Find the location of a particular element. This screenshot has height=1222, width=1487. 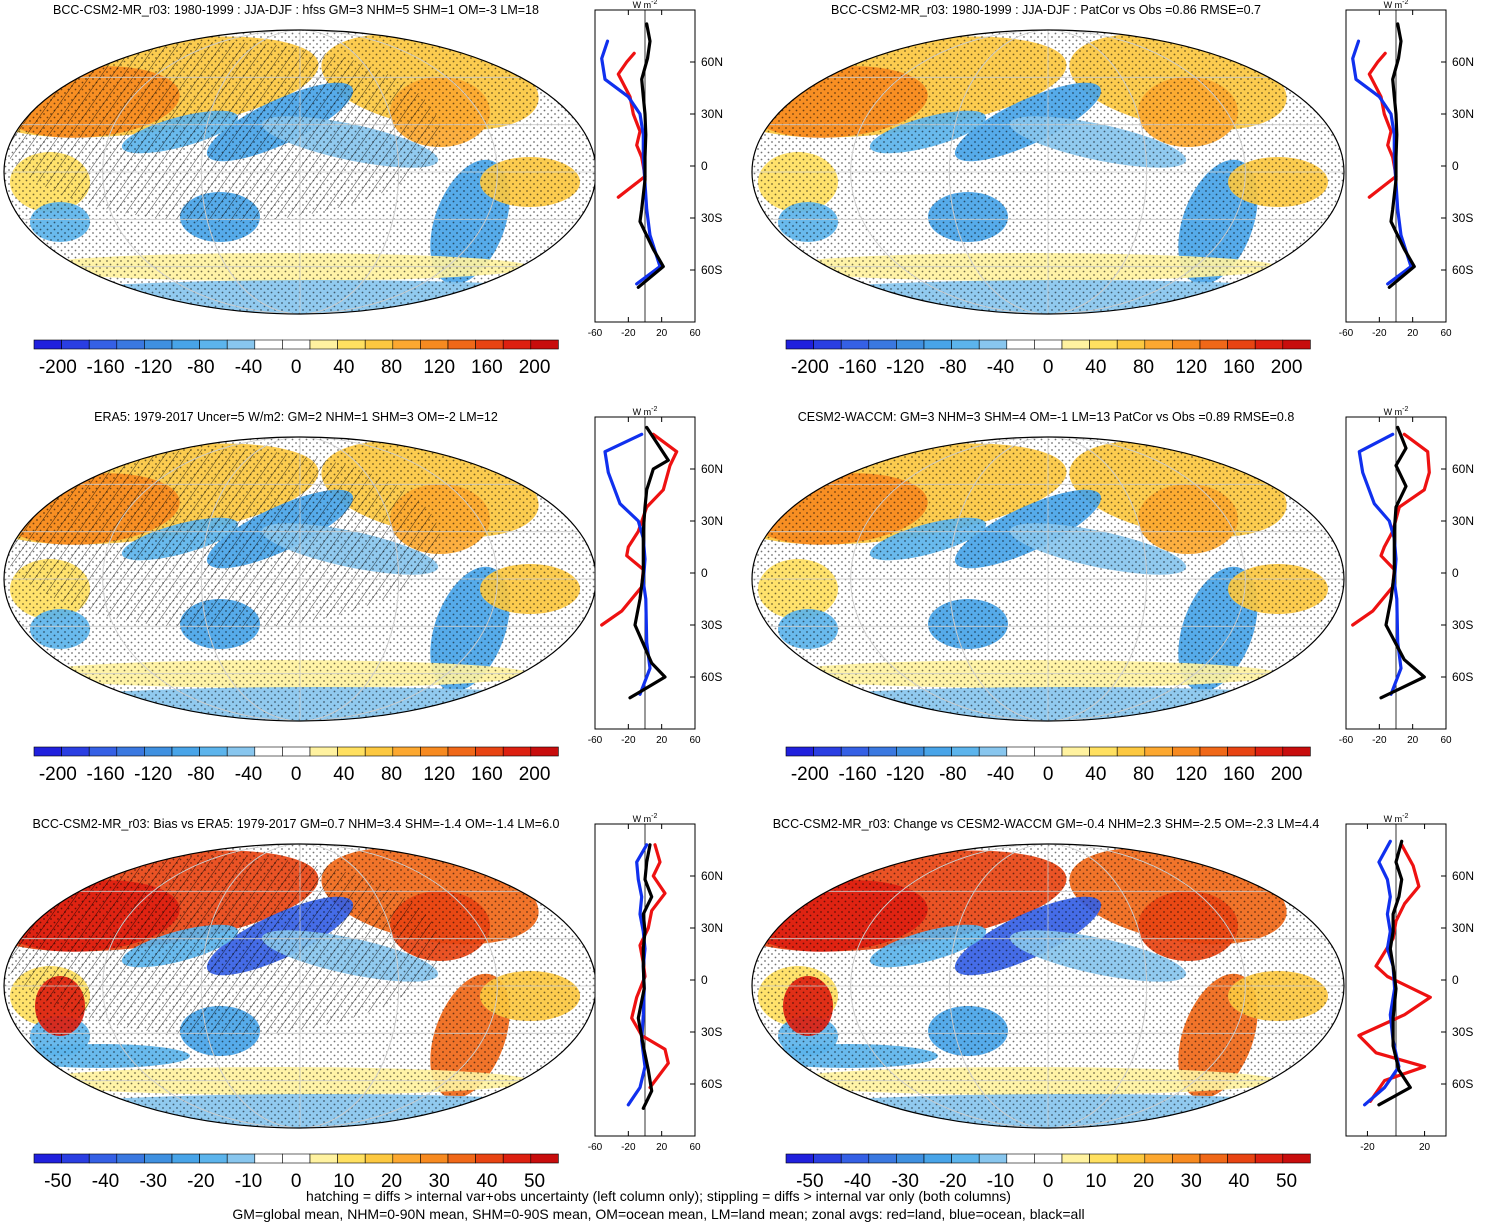

zonal-ylabel: 60S is located at coordinates (711, 1084).